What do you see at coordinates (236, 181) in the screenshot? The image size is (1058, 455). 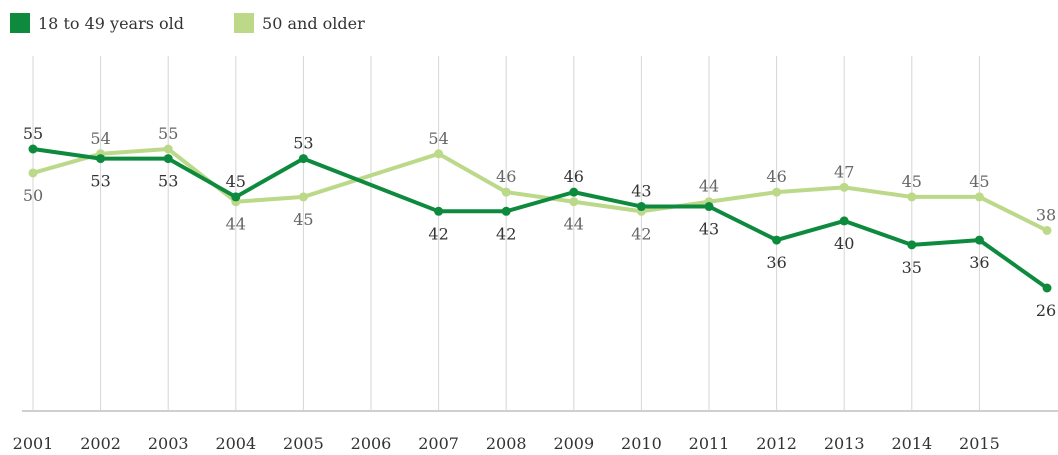 I see `value-label-series-0-3: 45` at bounding box center [236, 181].